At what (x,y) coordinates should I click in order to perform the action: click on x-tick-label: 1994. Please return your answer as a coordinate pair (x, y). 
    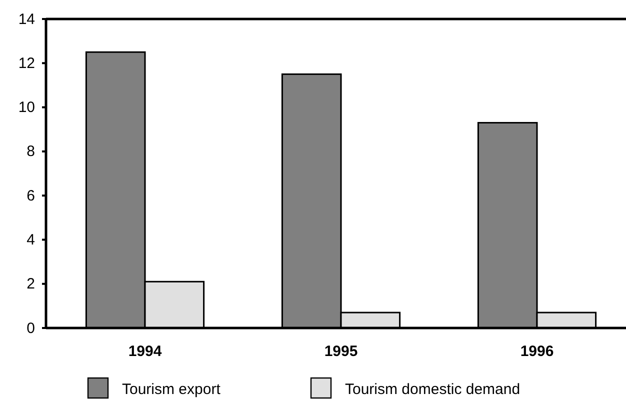
    Looking at the image, I should click on (145, 351).